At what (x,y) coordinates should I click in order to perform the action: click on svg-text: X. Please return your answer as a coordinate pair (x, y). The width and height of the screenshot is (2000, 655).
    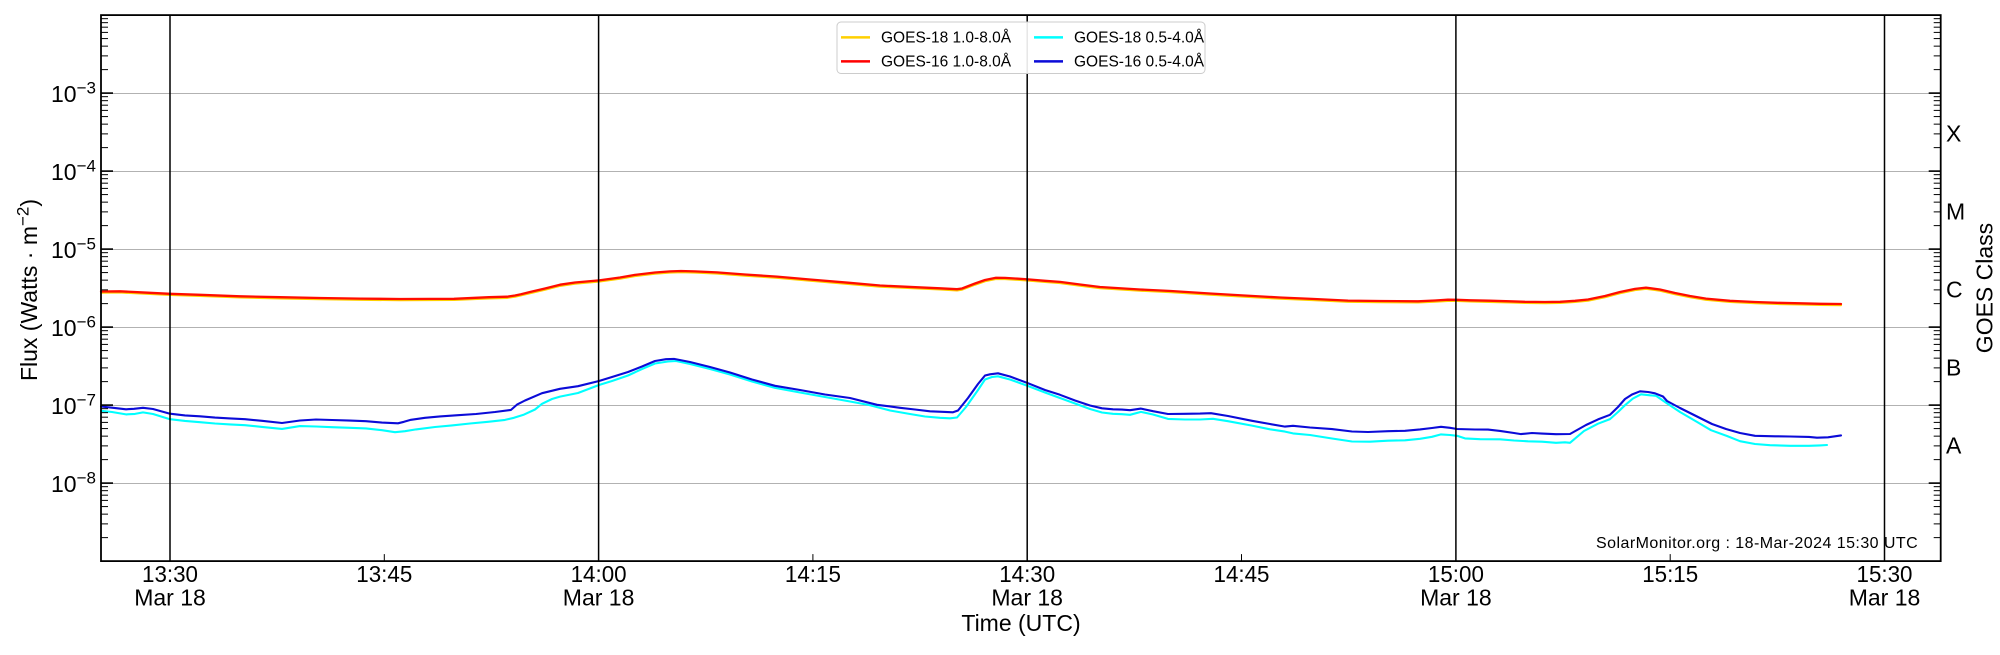
    Looking at the image, I should click on (1953, 134).